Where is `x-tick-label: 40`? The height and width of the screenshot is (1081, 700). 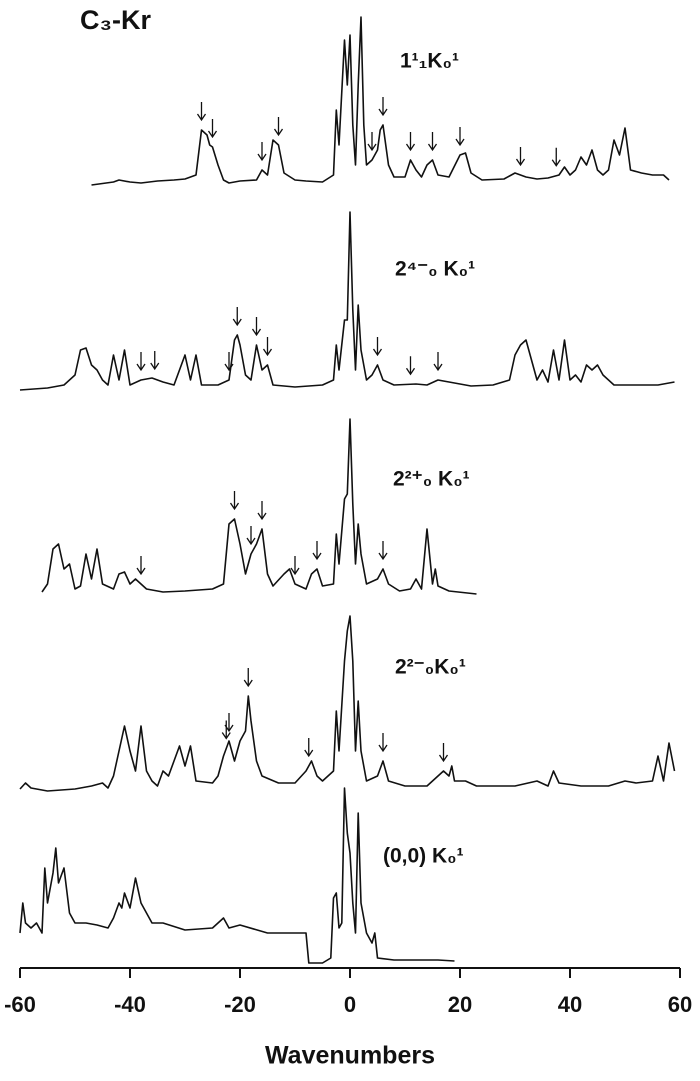
x-tick-label: 40 is located at coordinates (570, 1004).